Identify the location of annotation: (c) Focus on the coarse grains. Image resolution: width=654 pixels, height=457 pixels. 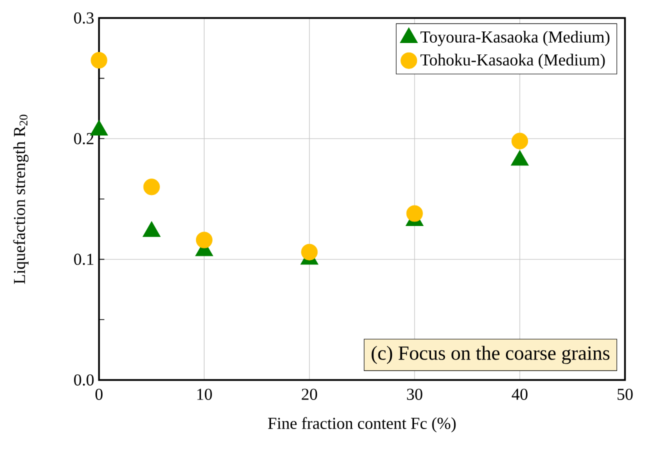
(491, 355).